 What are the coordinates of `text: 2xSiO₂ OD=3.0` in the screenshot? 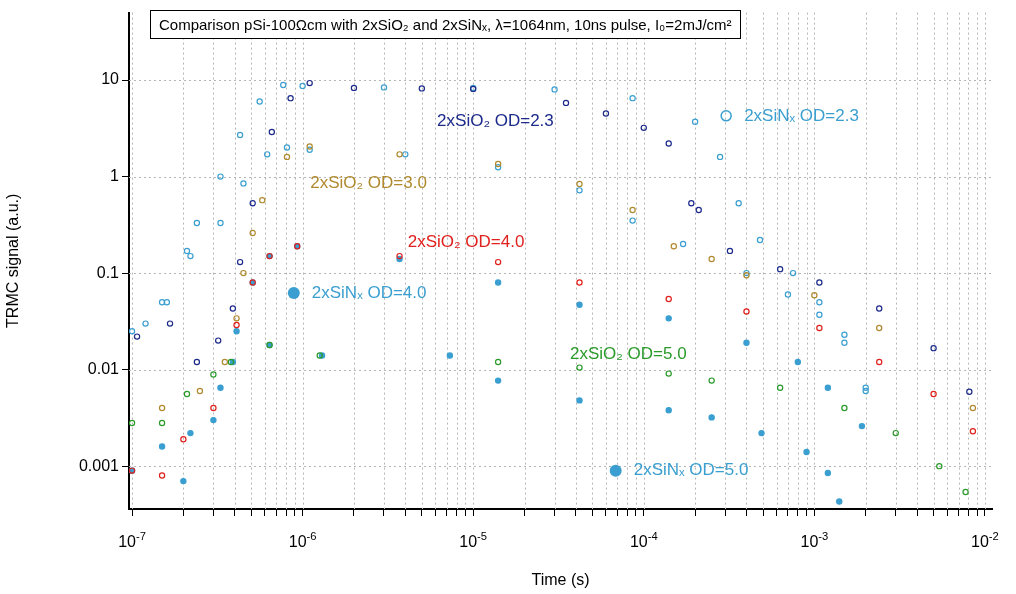 It's located at (368, 182).